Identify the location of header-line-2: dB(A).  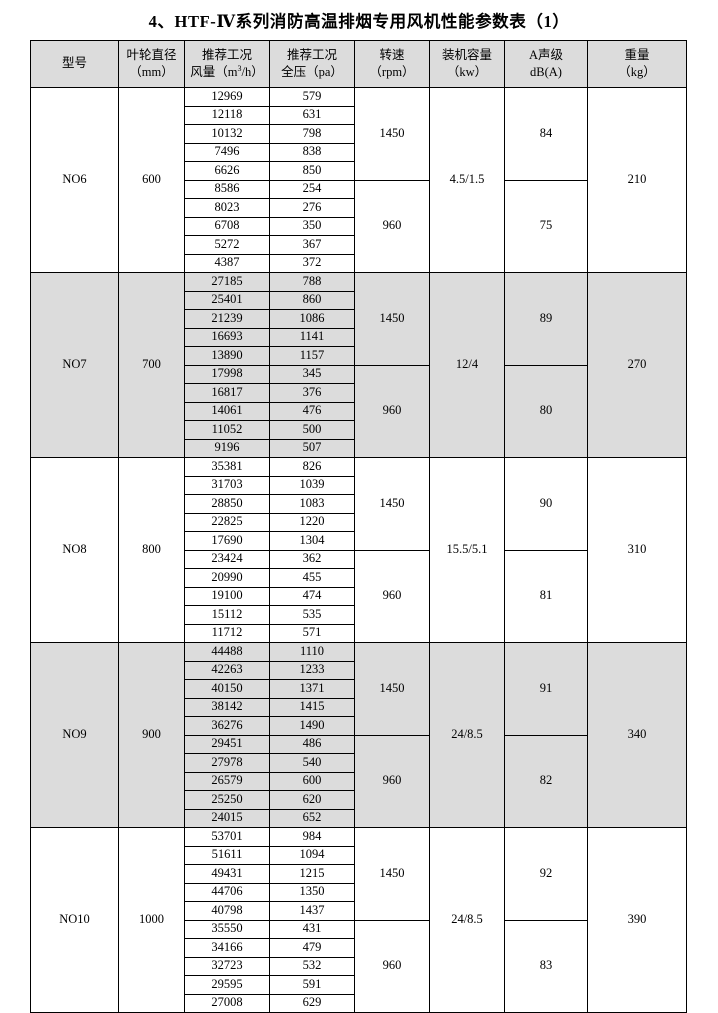
(546, 71).